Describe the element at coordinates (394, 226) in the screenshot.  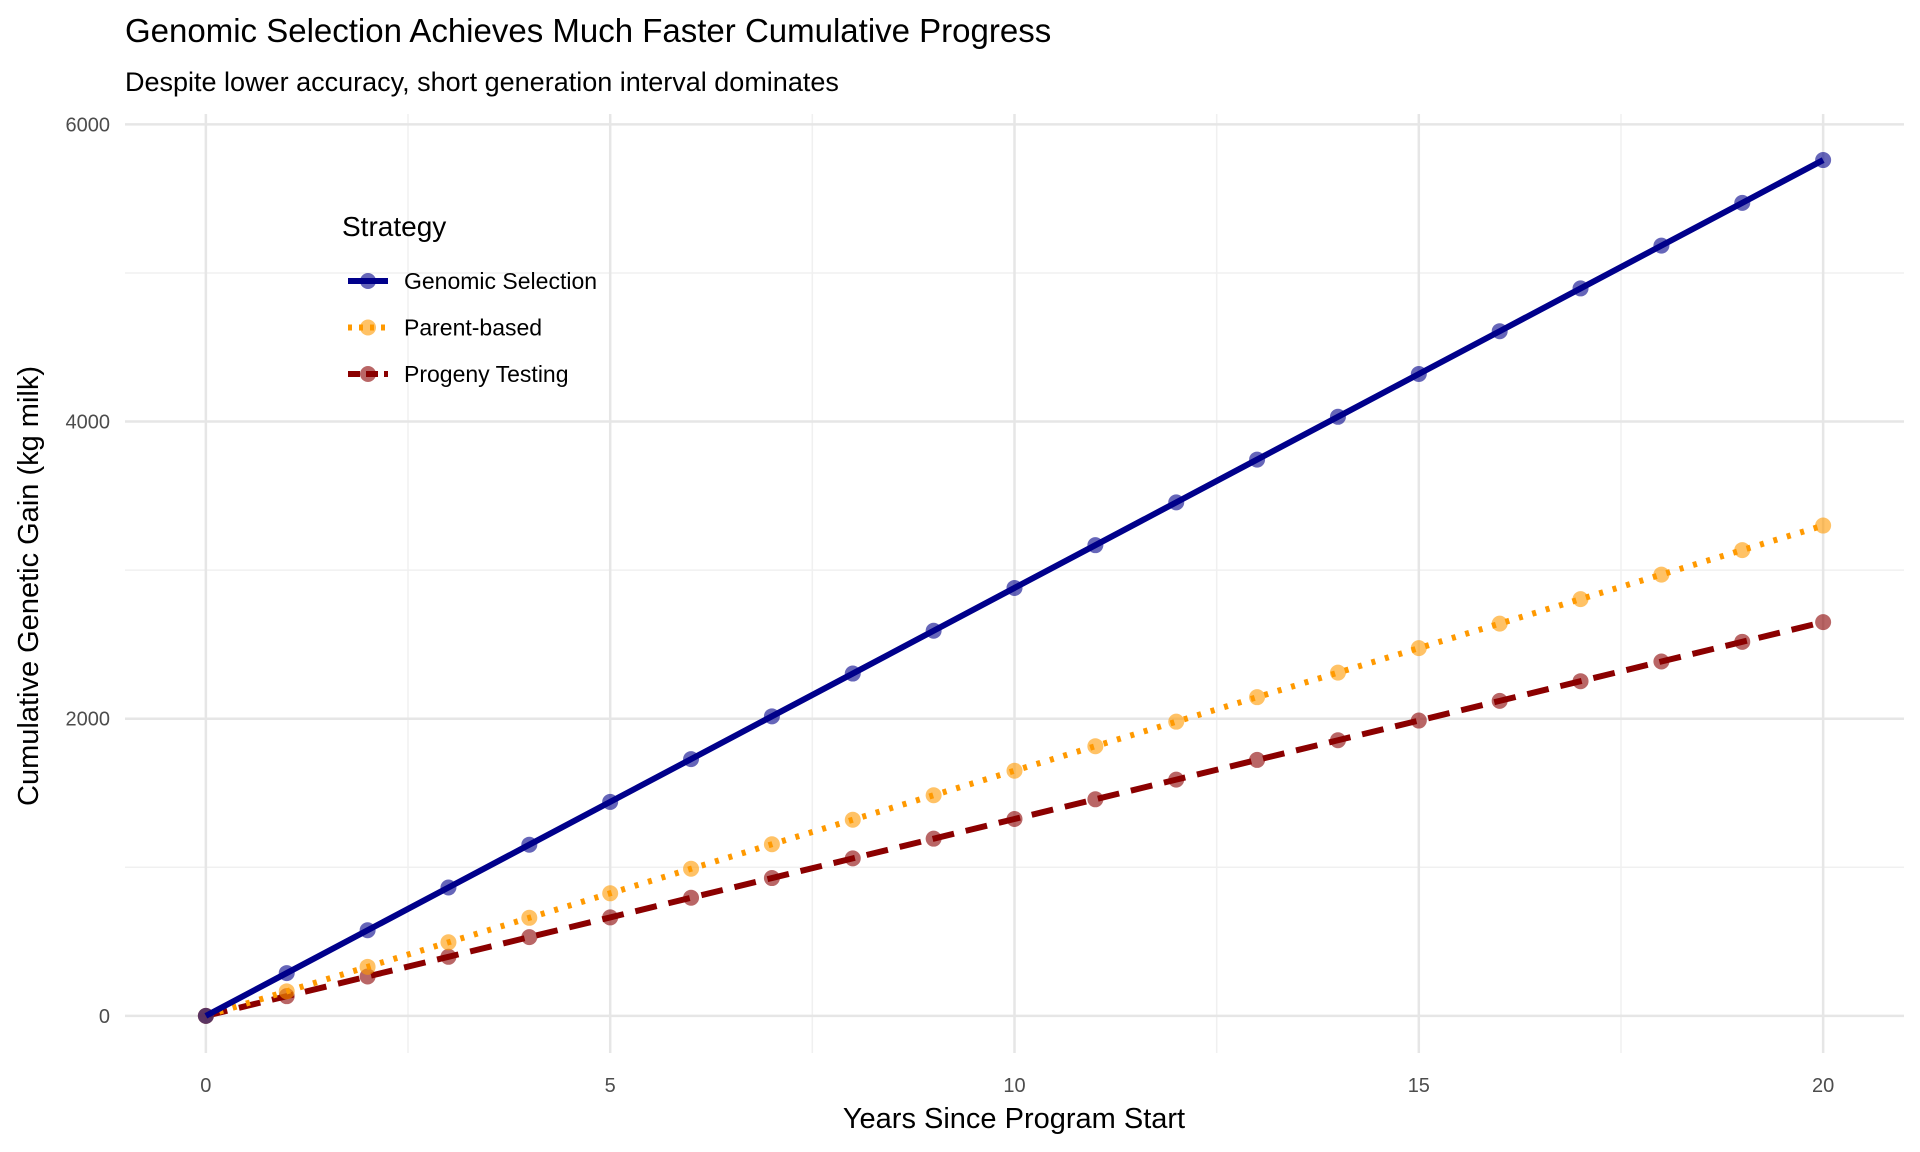
I see `legend-title: Strategy` at that location.